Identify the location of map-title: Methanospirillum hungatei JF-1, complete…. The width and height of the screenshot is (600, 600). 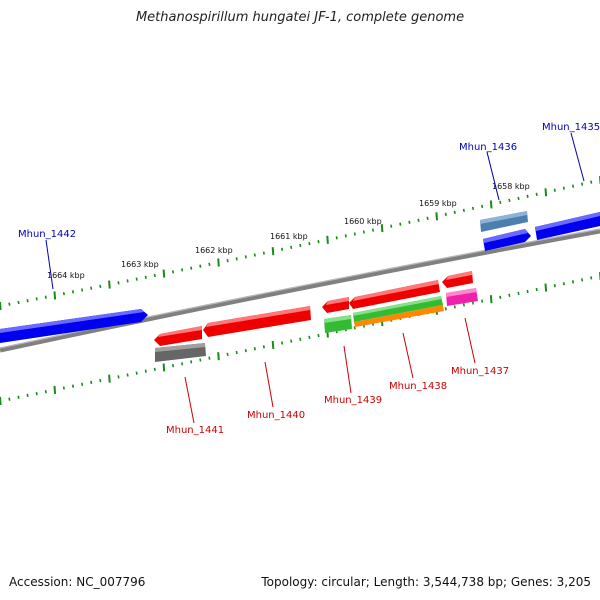
(300, 17).